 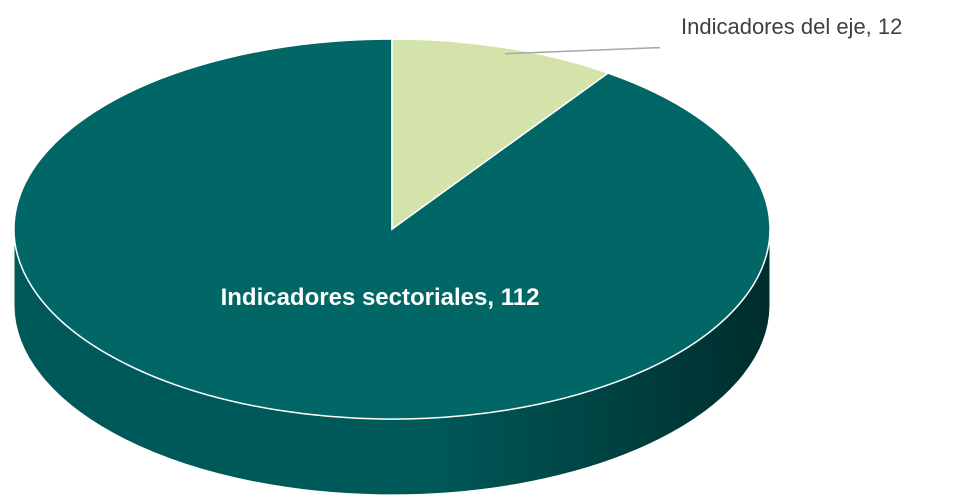 I want to click on data-label-indicadores-sectoriales: Indicadores sectoriales, 112, so click(x=380, y=297).